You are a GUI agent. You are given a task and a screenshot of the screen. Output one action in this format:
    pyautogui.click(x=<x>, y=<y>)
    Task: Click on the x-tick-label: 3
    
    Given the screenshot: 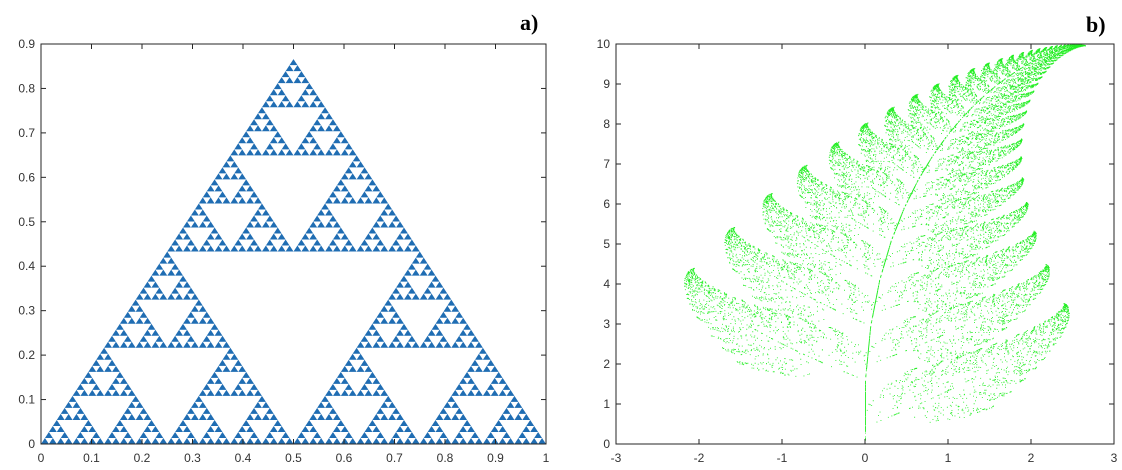 What is the action you would take?
    pyautogui.click(x=1114, y=458)
    